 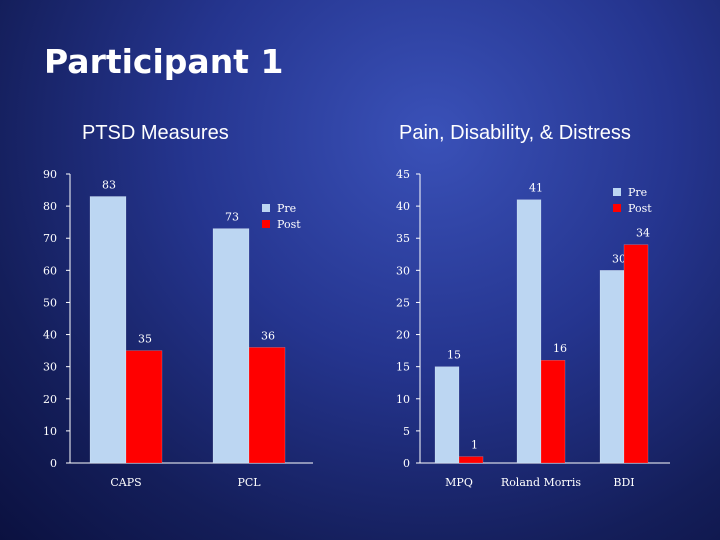 What do you see at coordinates (403, 335) in the screenshot?
I see `pain-y-tick-label: 20` at bounding box center [403, 335].